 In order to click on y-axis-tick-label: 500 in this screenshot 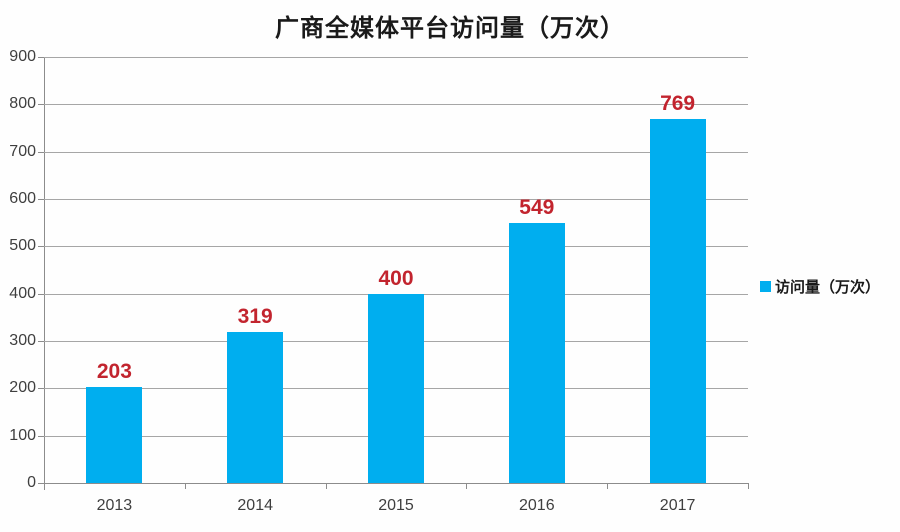, I will do `click(22, 246)`.